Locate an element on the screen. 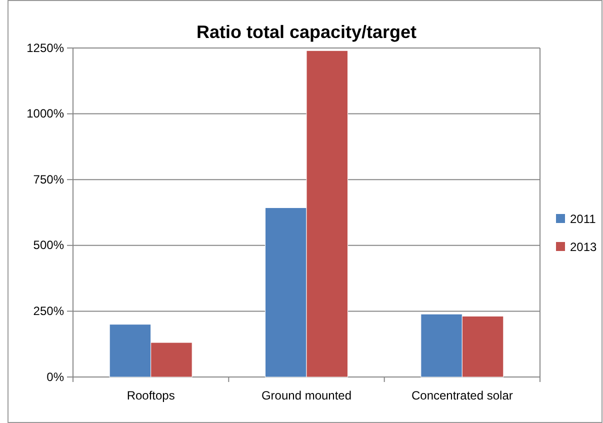 The width and height of the screenshot is (603, 423). y-tick-label: 250% is located at coordinates (48, 311).